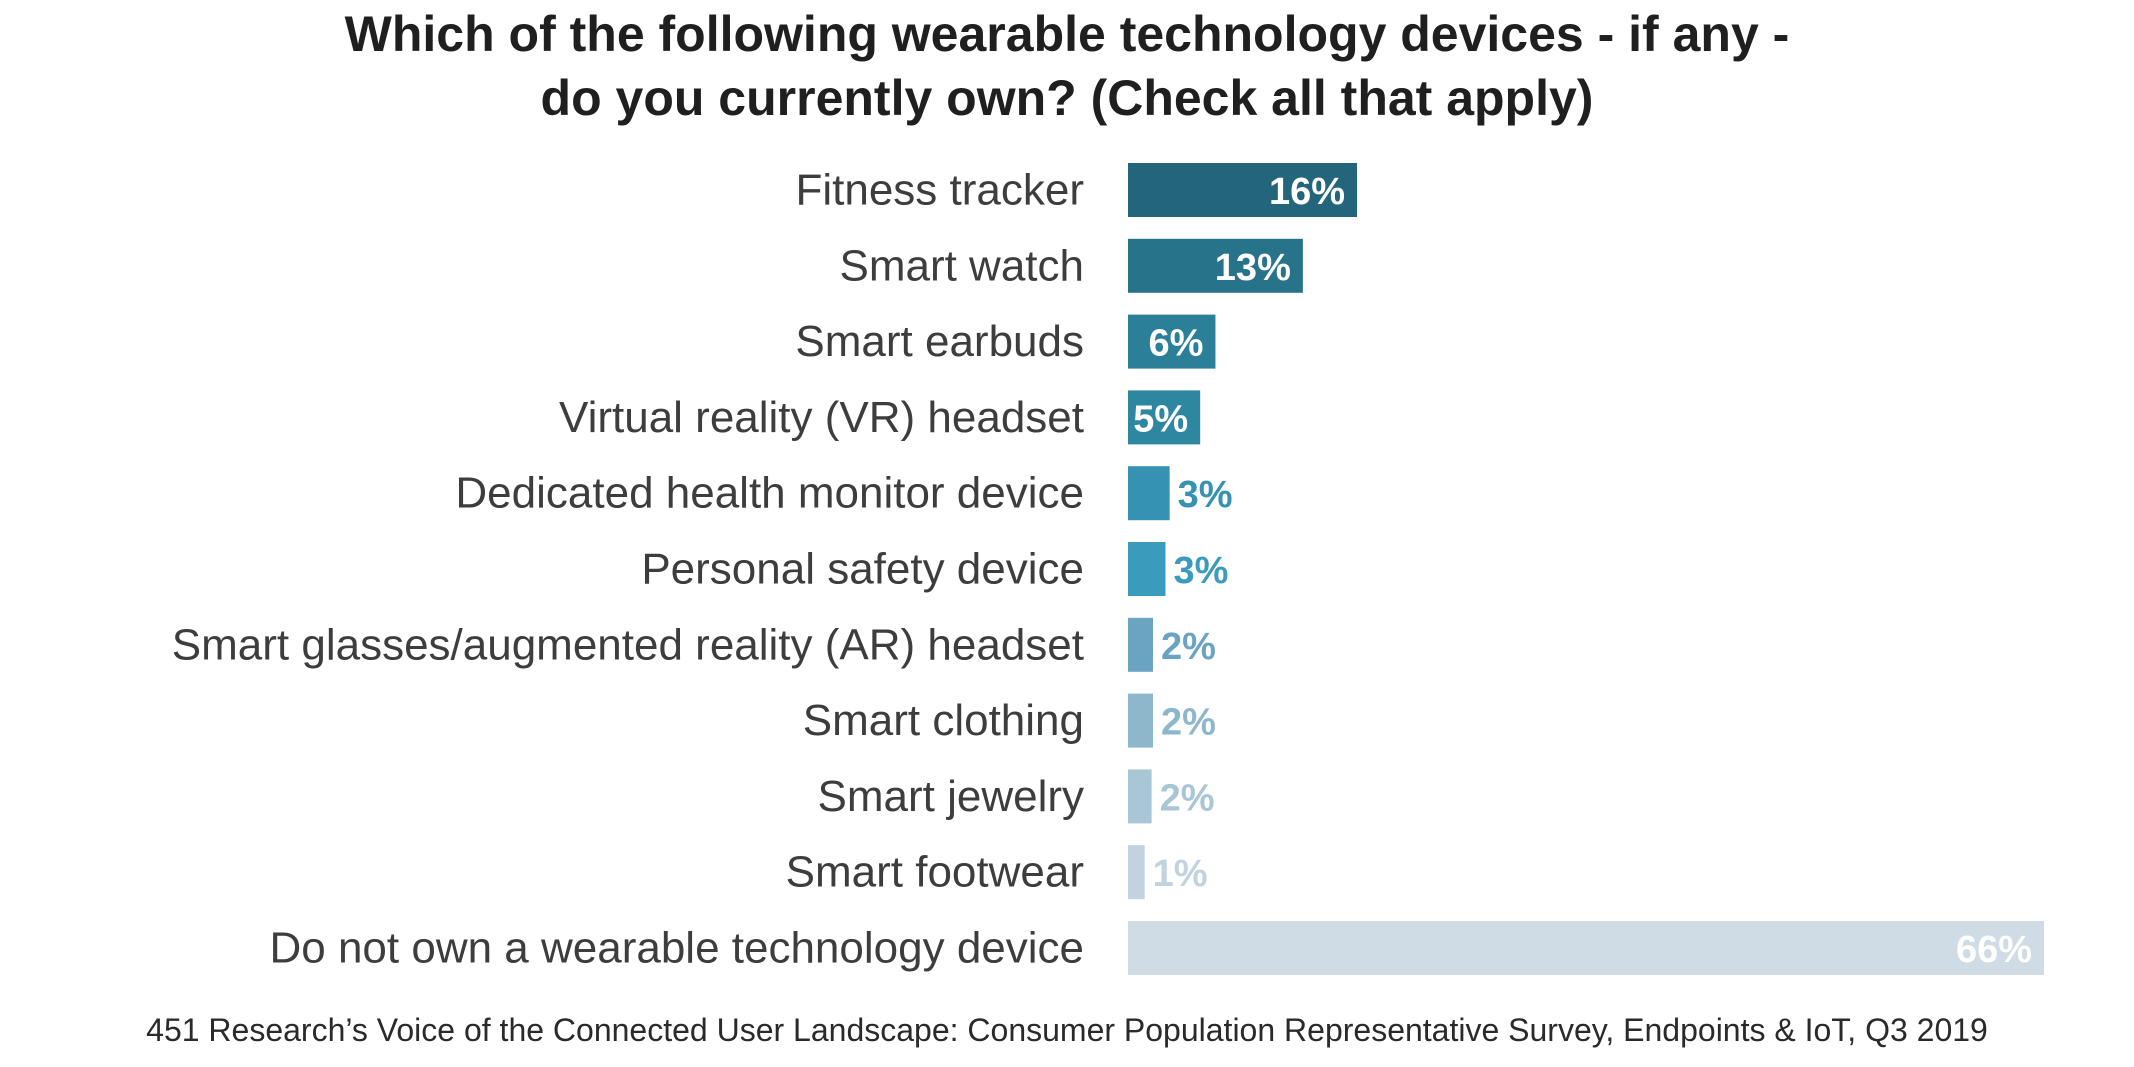 Image resolution: width=2134 pixels, height=1067 pixels. Describe the element at coordinates (939, 190) in the screenshot. I see `category-label: Fitness tracker` at that location.